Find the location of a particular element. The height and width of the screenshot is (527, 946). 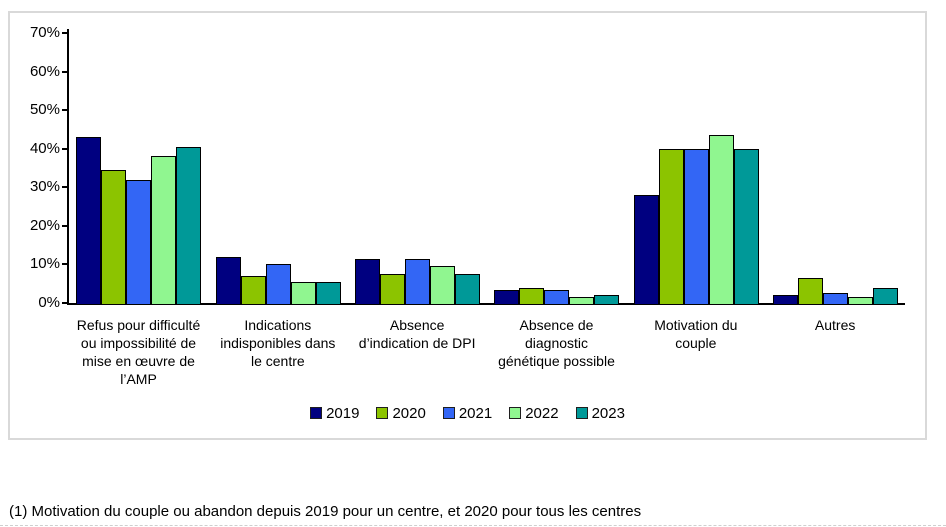

y-tick-label: 50% is located at coordinates (44, 110).